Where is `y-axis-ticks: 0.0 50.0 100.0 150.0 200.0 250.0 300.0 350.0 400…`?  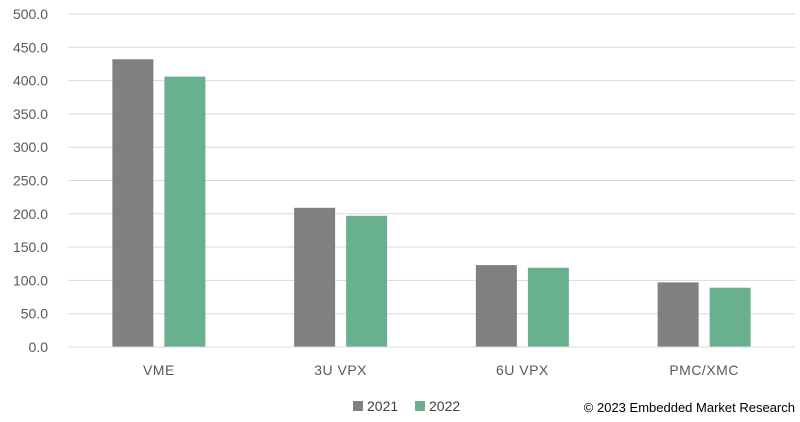 y-axis-ticks: 0.0 50.0 100.0 150.0 200.0 250.0 300.0 350.0 400… is located at coordinates (30, 180).